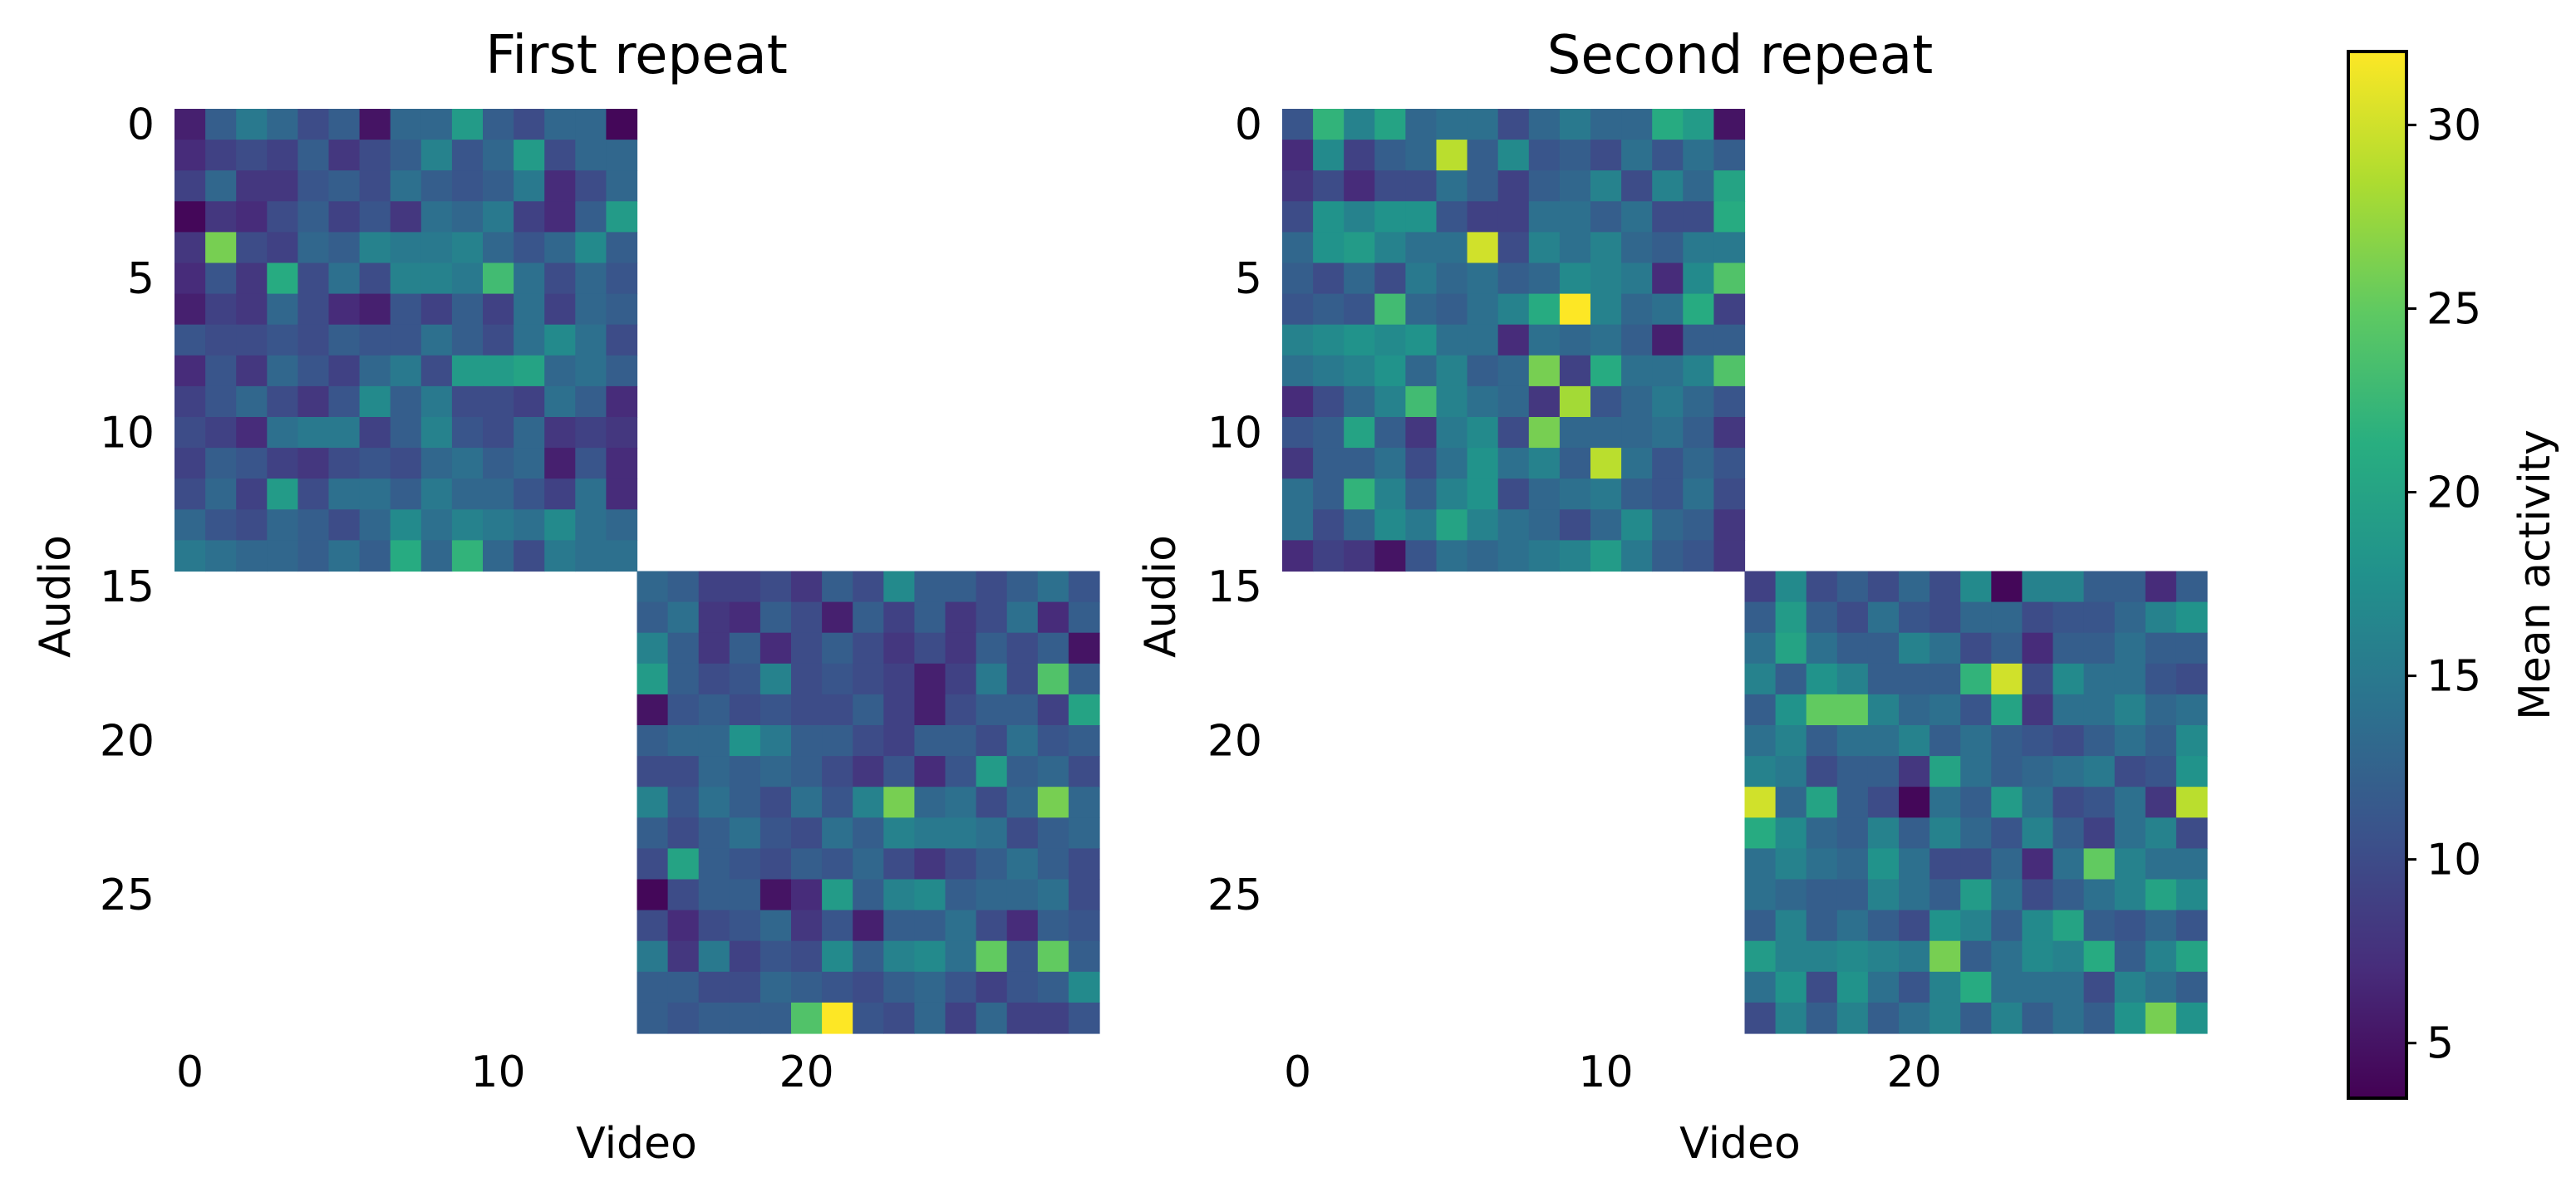 Image resolution: width=2576 pixels, height=1197 pixels. Describe the element at coordinates (127, 434) in the screenshot. I see `y-tick-label: 10` at that location.